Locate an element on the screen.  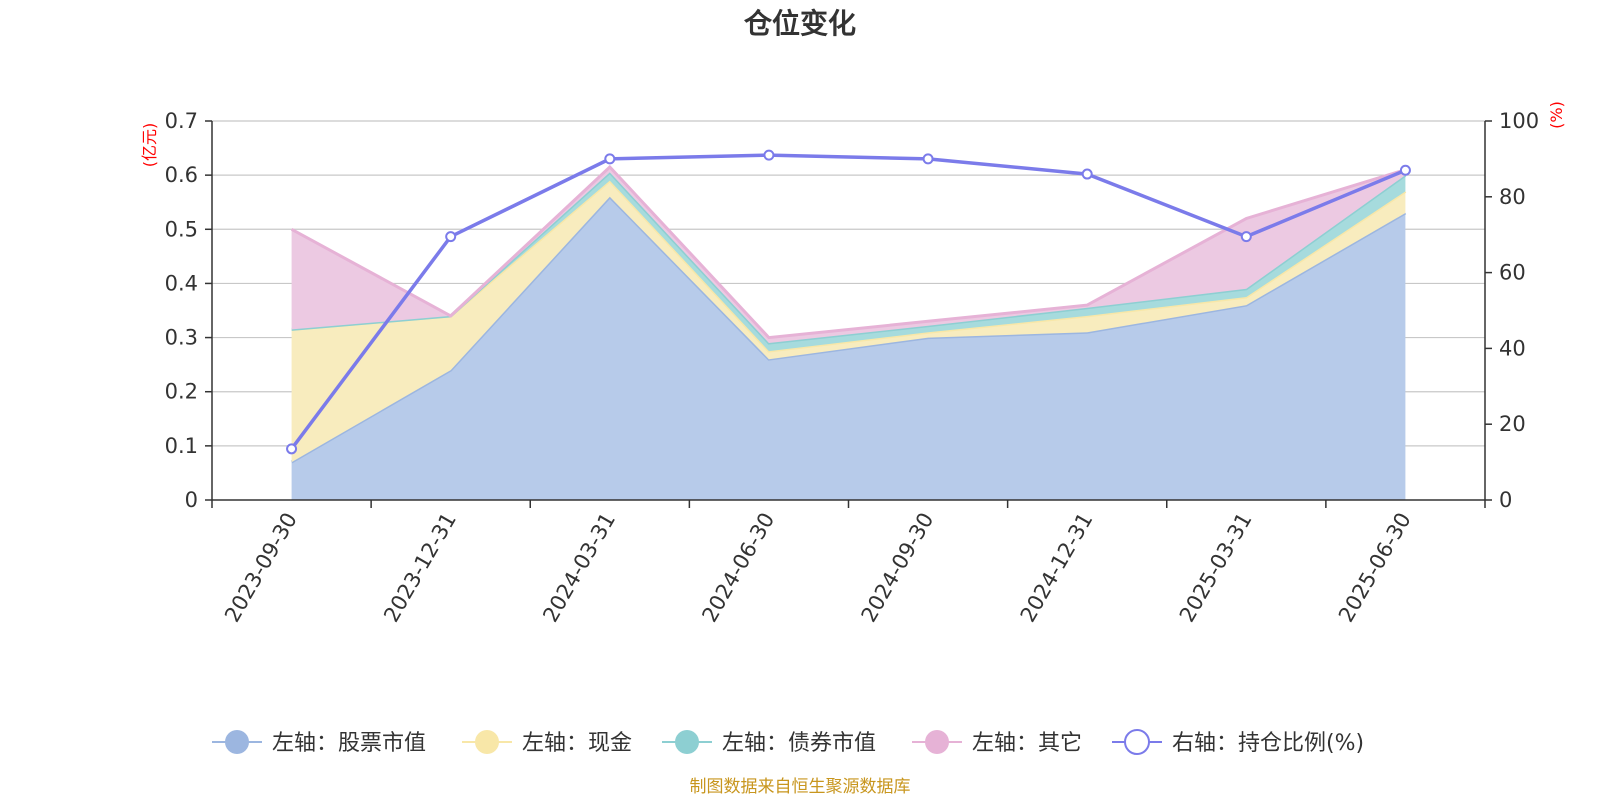
left-tick-label: 0.4 is located at coordinates (181, 283).